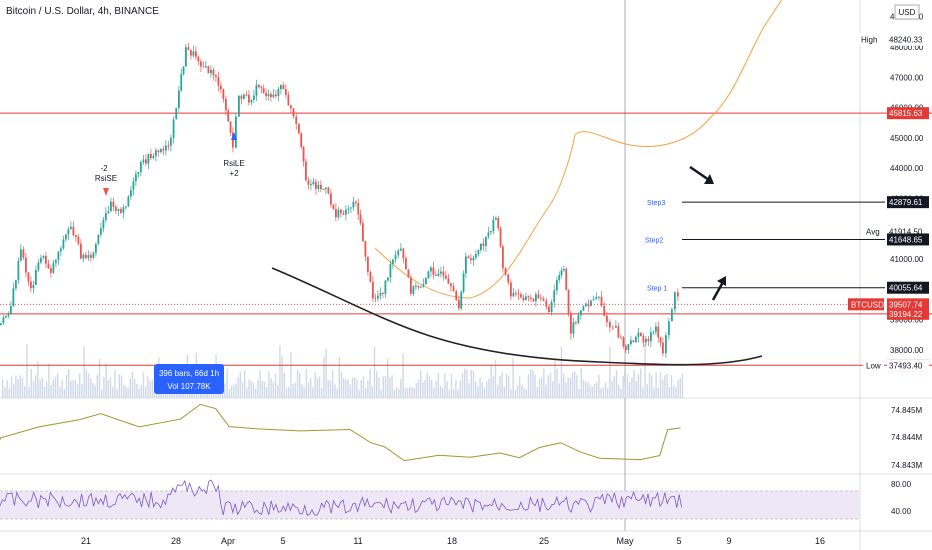  I want to click on price-tick-label: 47000.00, so click(907, 77).